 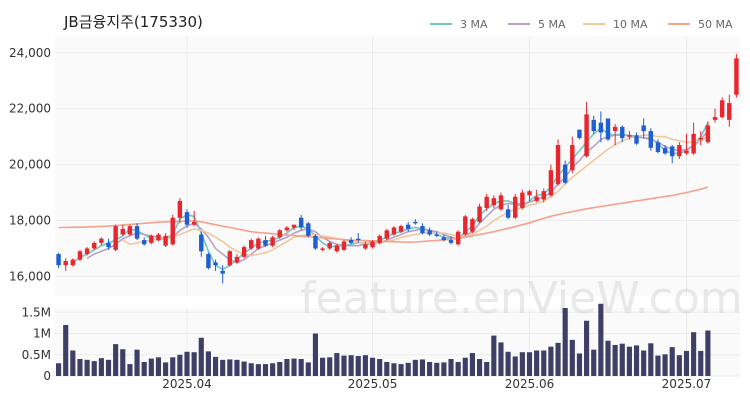 What do you see at coordinates (459, 24) in the screenshot?
I see `legend-item: 3 MA` at bounding box center [459, 24].